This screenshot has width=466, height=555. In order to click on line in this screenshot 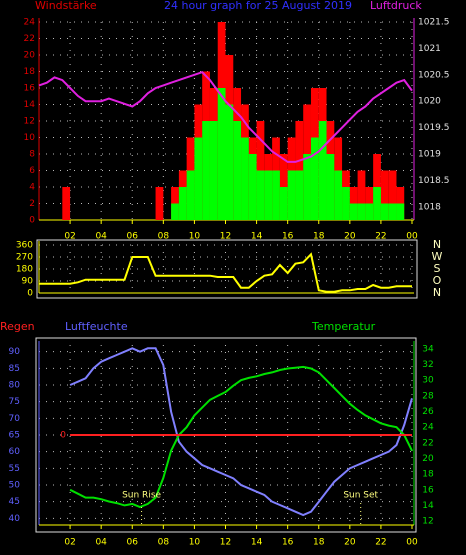, I will do `click(225, 117)`.